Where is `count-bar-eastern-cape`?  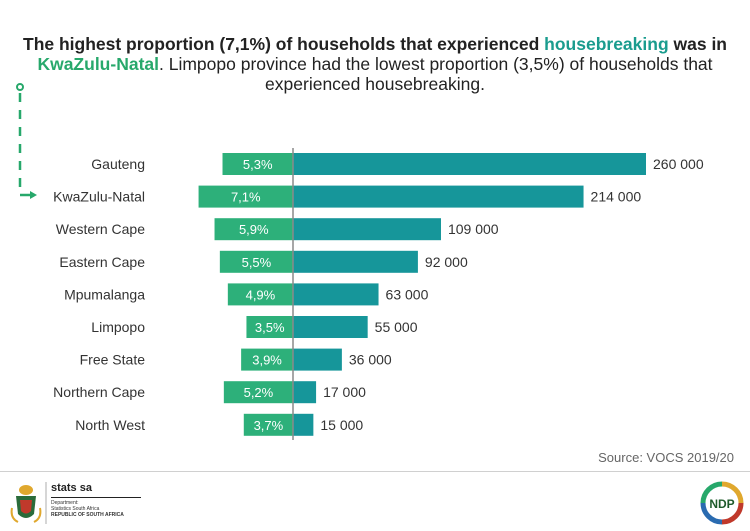
count-bar-eastern-cape is located at coordinates (355, 261).